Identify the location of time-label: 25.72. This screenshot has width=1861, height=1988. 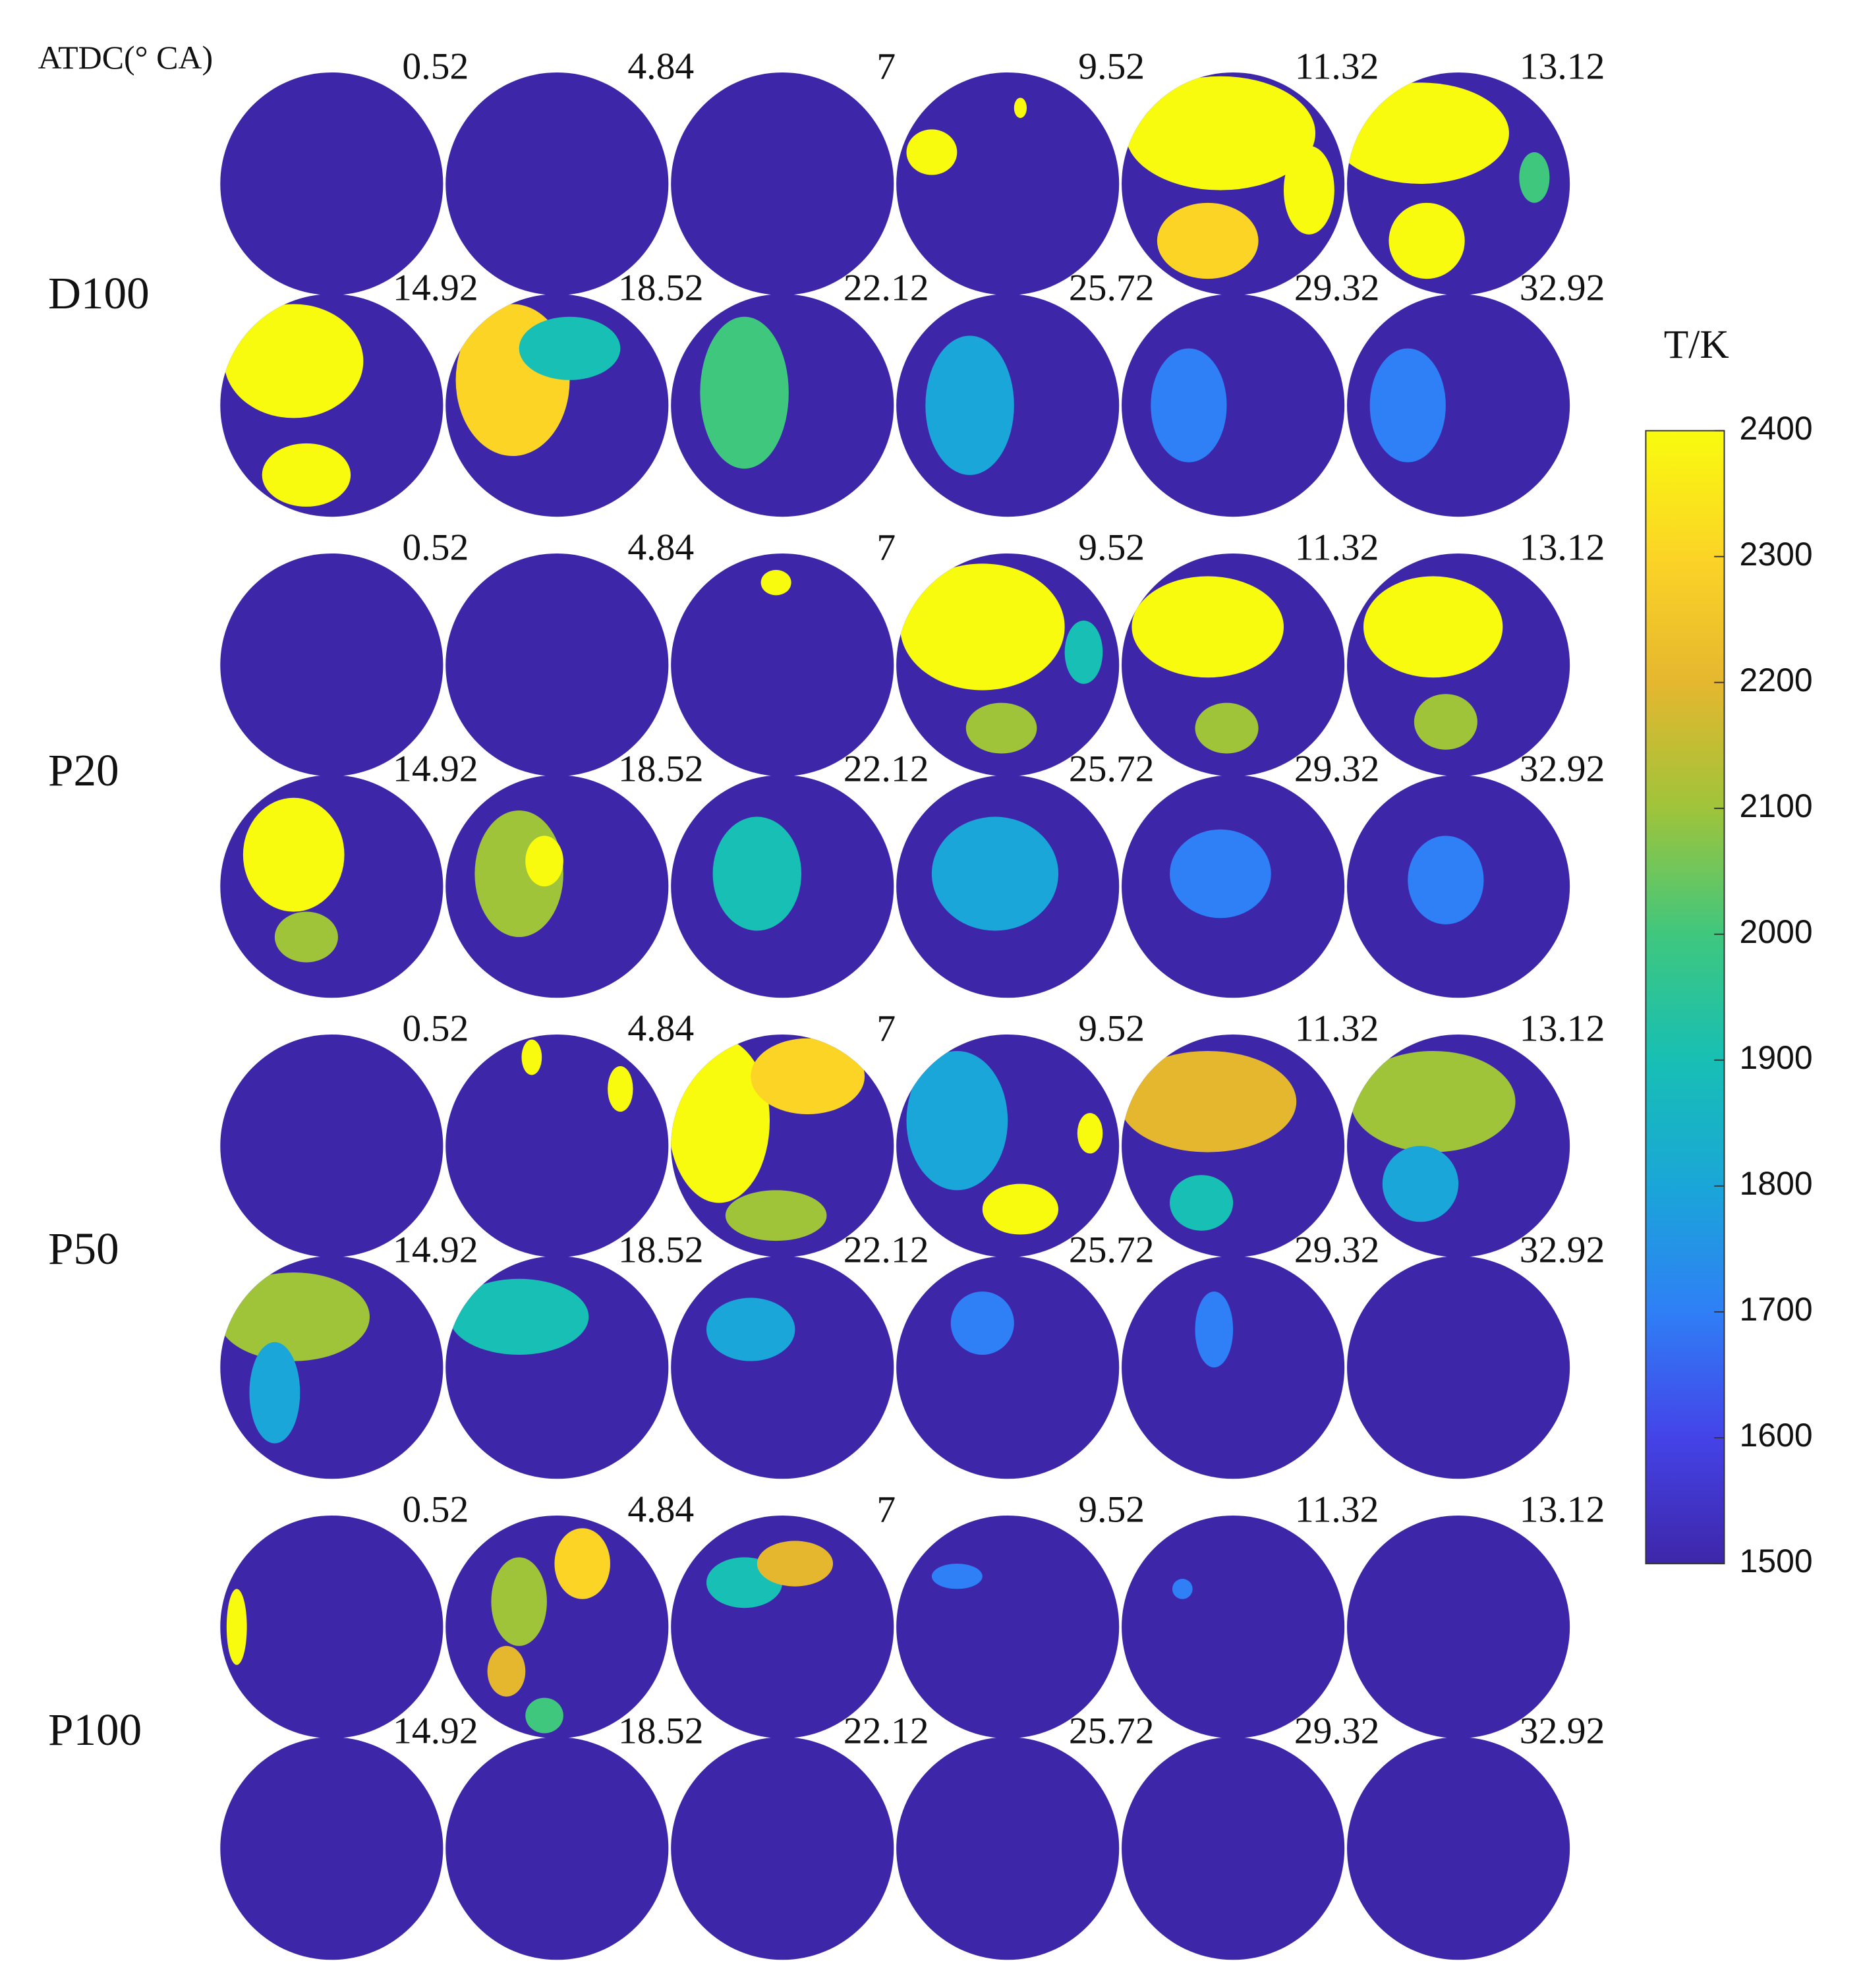
(1112, 1251).